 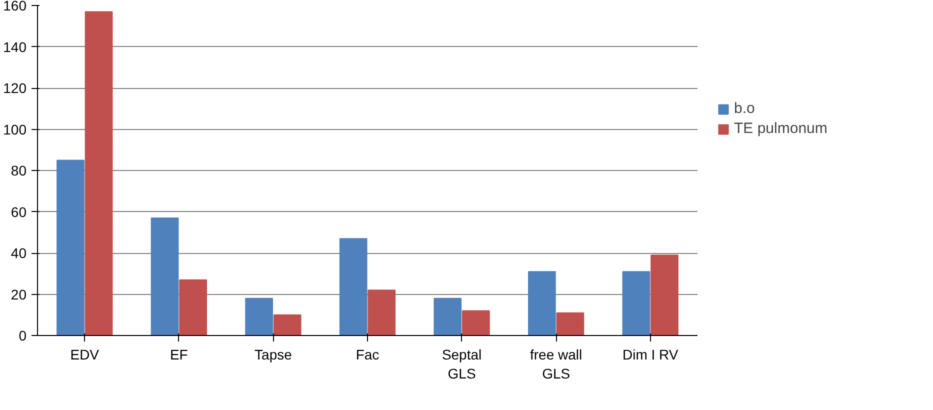 What do you see at coordinates (650, 354) in the screenshot?
I see `x-tick-label: Dim I RV` at bounding box center [650, 354].